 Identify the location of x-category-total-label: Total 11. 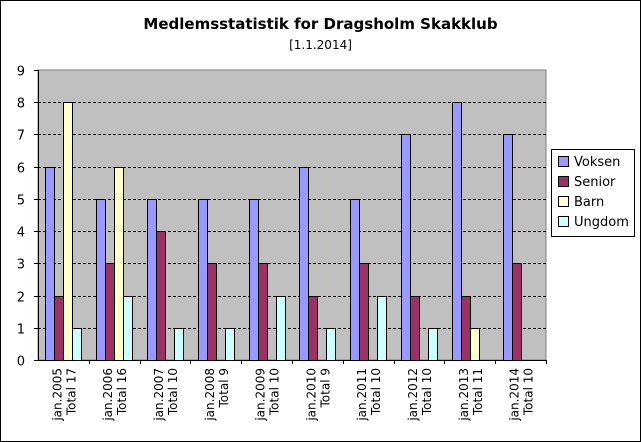
(478, 392).